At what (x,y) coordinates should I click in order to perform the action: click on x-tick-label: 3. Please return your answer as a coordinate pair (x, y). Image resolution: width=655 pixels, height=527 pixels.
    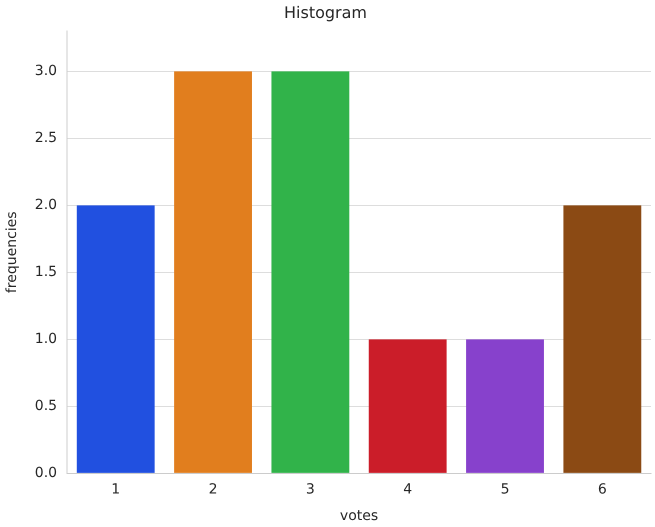
    Looking at the image, I should click on (310, 489).